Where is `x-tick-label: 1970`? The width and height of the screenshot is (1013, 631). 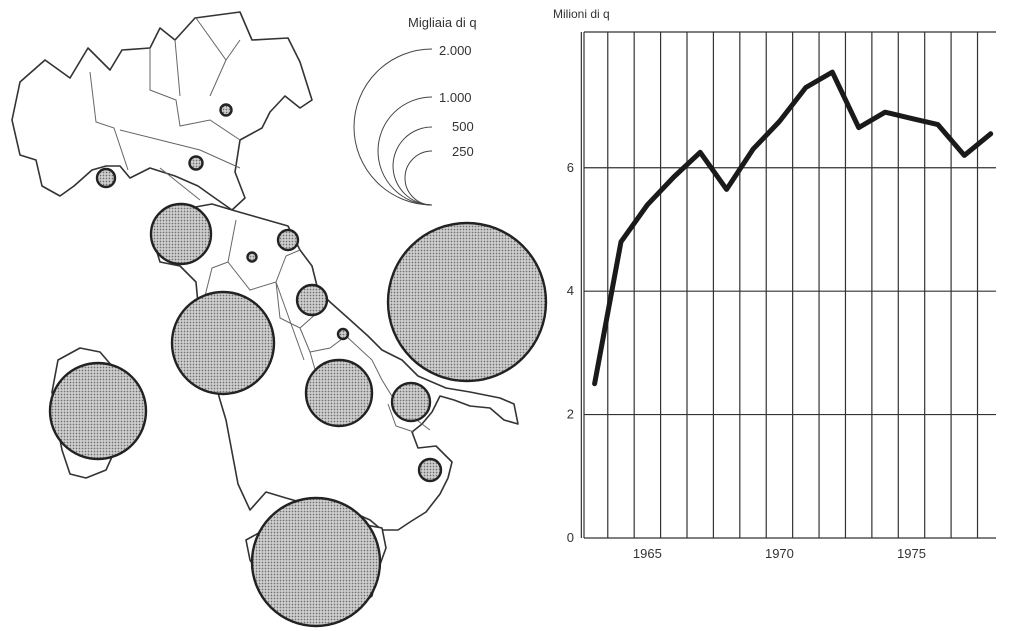
x-tick-label: 1970 is located at coordinates (779, 553).